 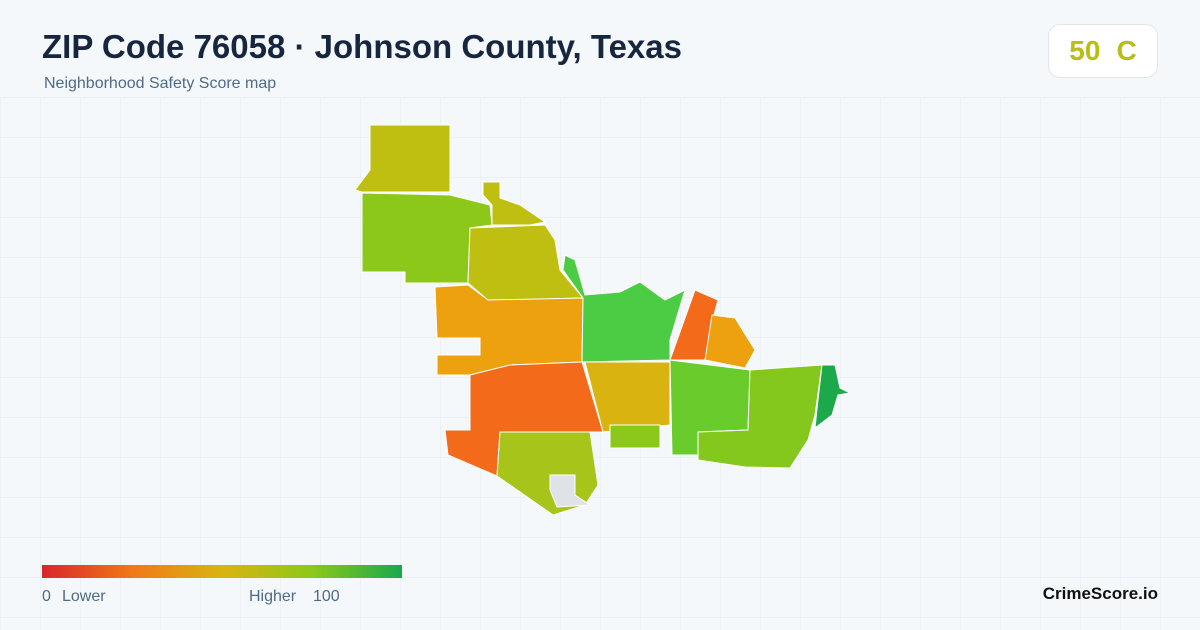 What do you see at coordinates (362, 46) in the screenshot?
I see `title: ZIP Code 76058 · Johnson County, Texas` at bounding box center [362, 46].